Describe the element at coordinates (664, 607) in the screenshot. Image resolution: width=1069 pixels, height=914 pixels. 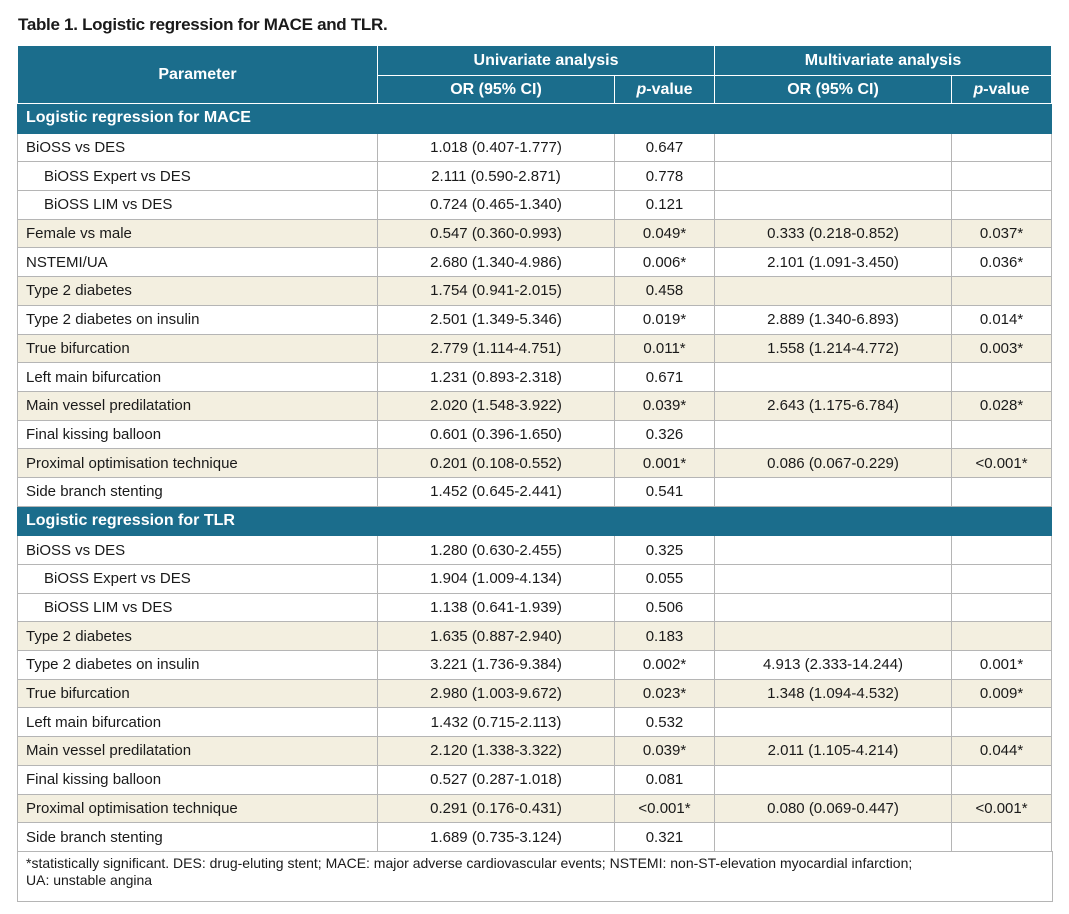
I see `value-cell: 0.506` at that location.